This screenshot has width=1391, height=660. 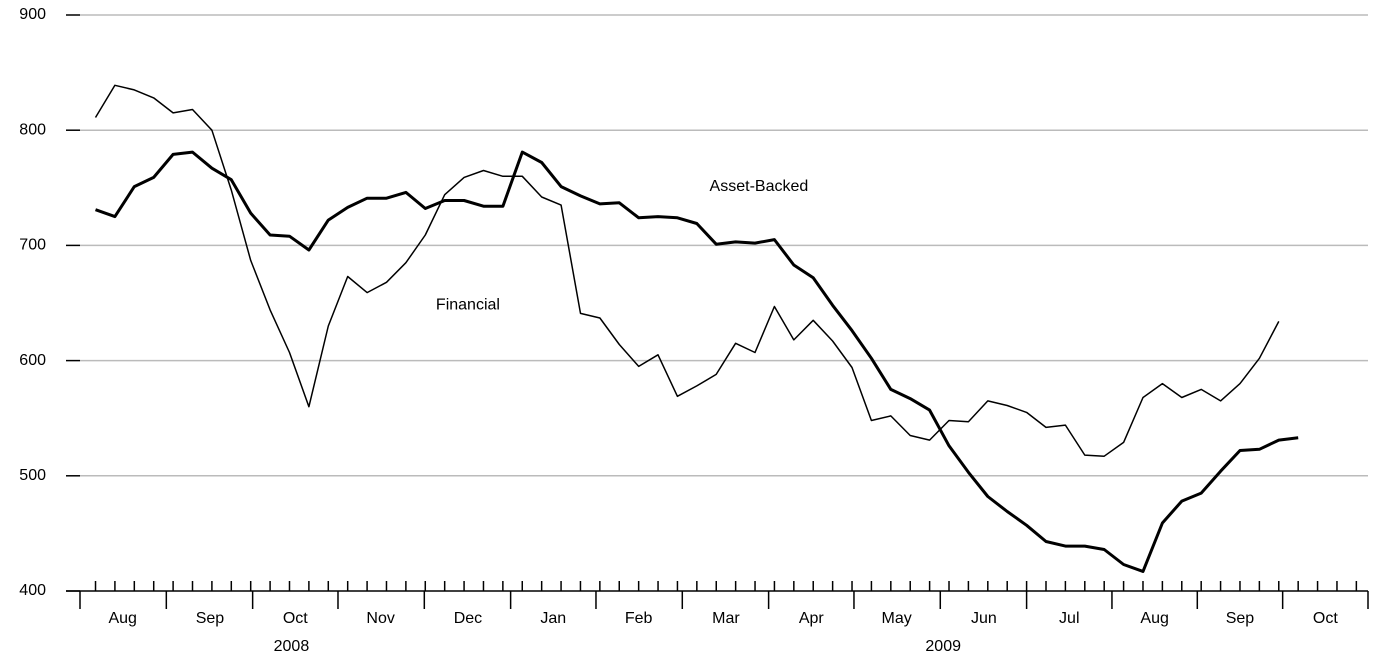 I want to click on x-tick-label: Mar, so click(x=726, y=618).